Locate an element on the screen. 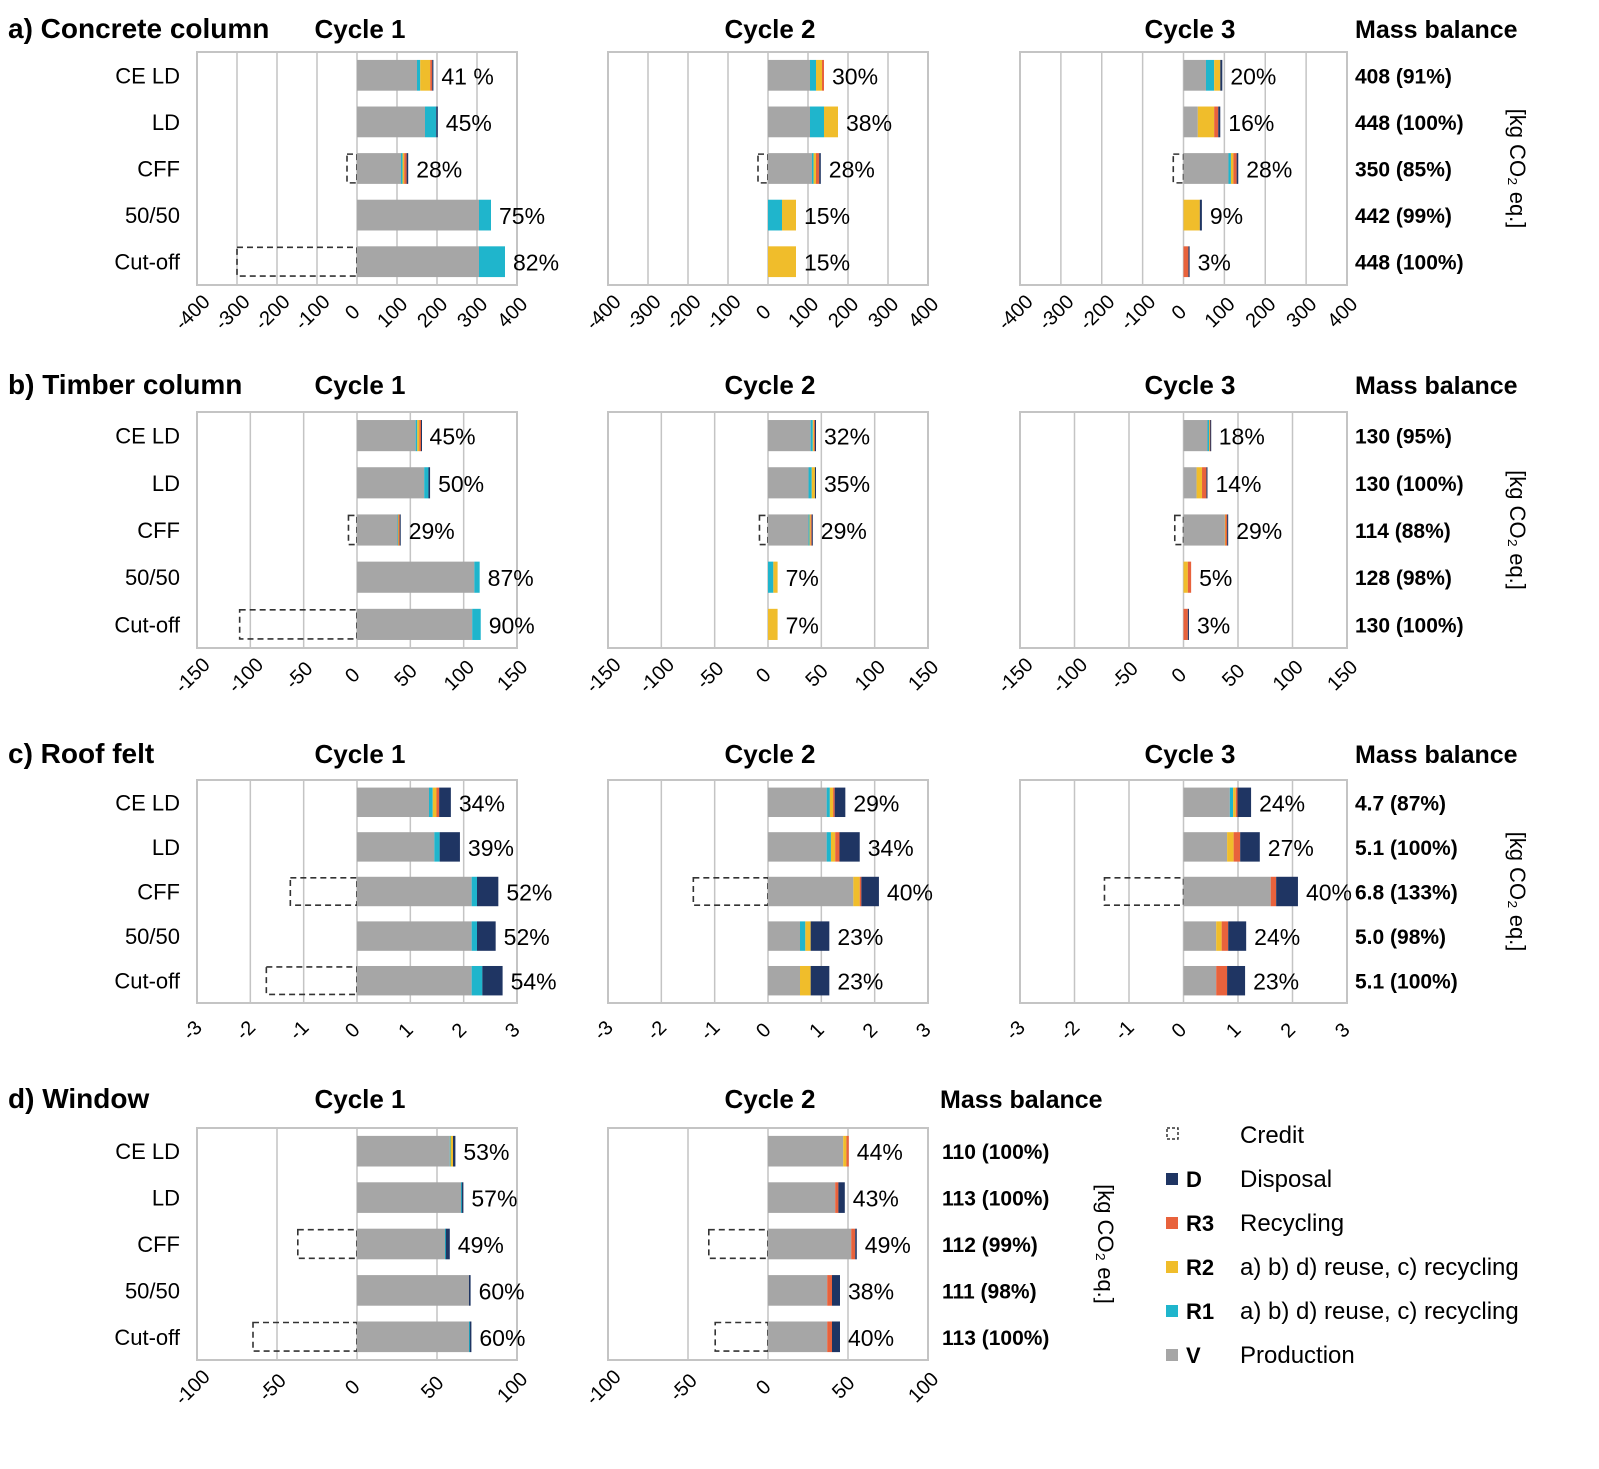 The image size is (1599, 1469). x-tick-label: 3 is located at coordinates (1342, 1030).